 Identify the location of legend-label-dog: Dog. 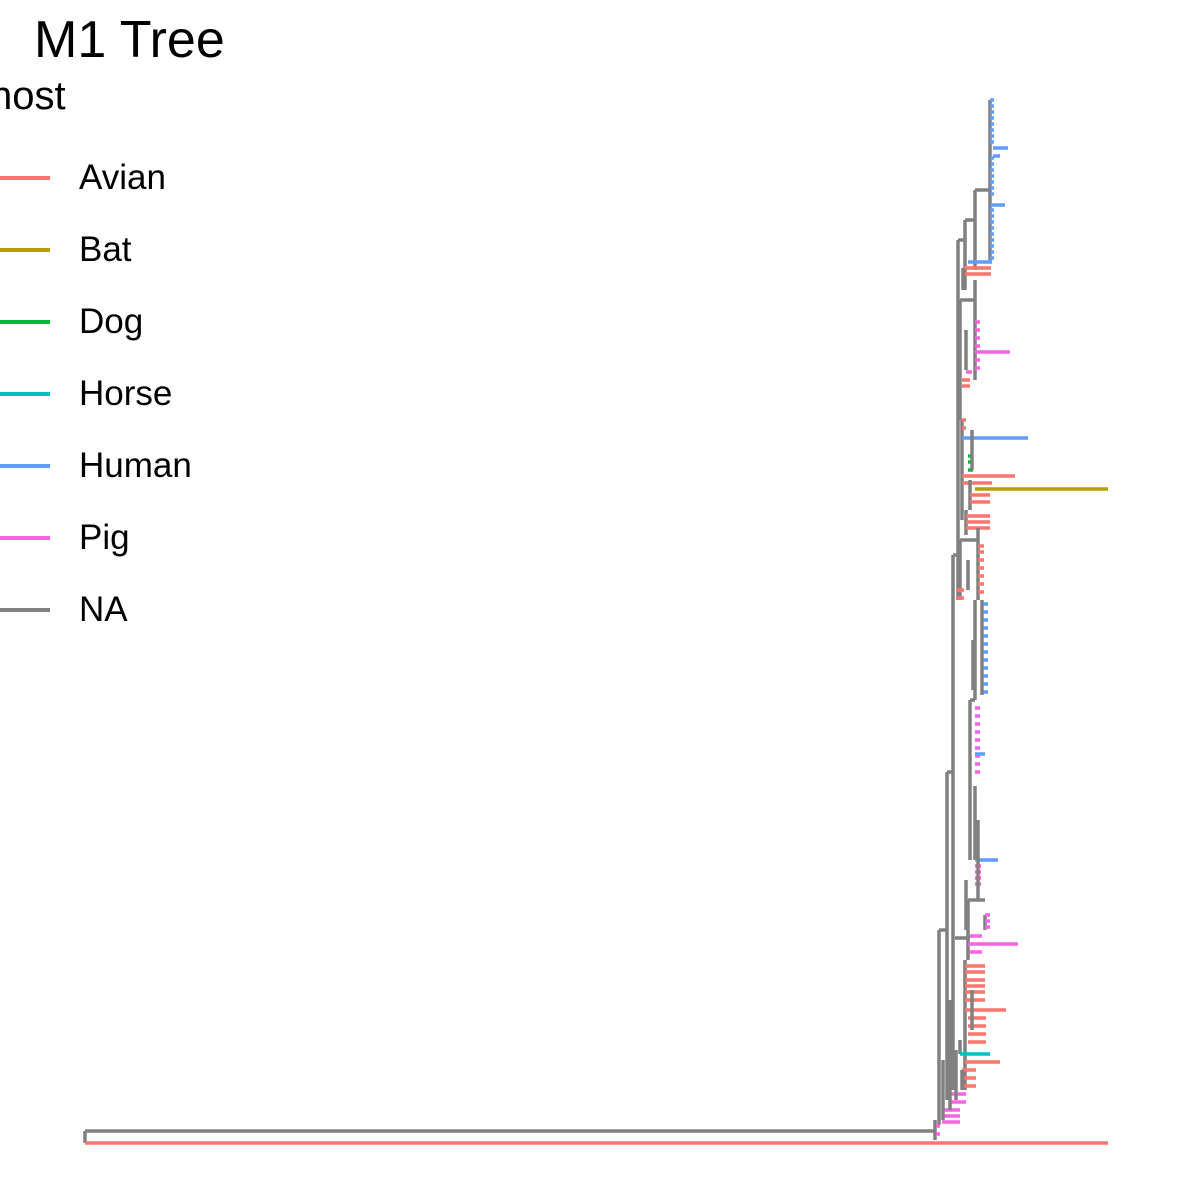
(111, 321).